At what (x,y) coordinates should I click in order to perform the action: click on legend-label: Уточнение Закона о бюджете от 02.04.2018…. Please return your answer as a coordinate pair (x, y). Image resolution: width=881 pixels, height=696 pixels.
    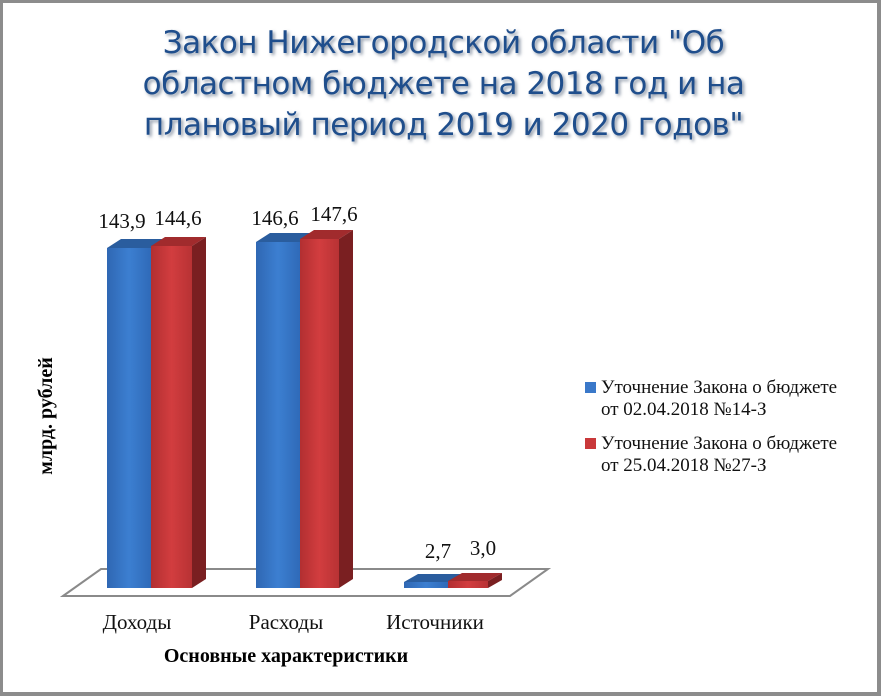
    Looking at the image, I should click on (719, 398).